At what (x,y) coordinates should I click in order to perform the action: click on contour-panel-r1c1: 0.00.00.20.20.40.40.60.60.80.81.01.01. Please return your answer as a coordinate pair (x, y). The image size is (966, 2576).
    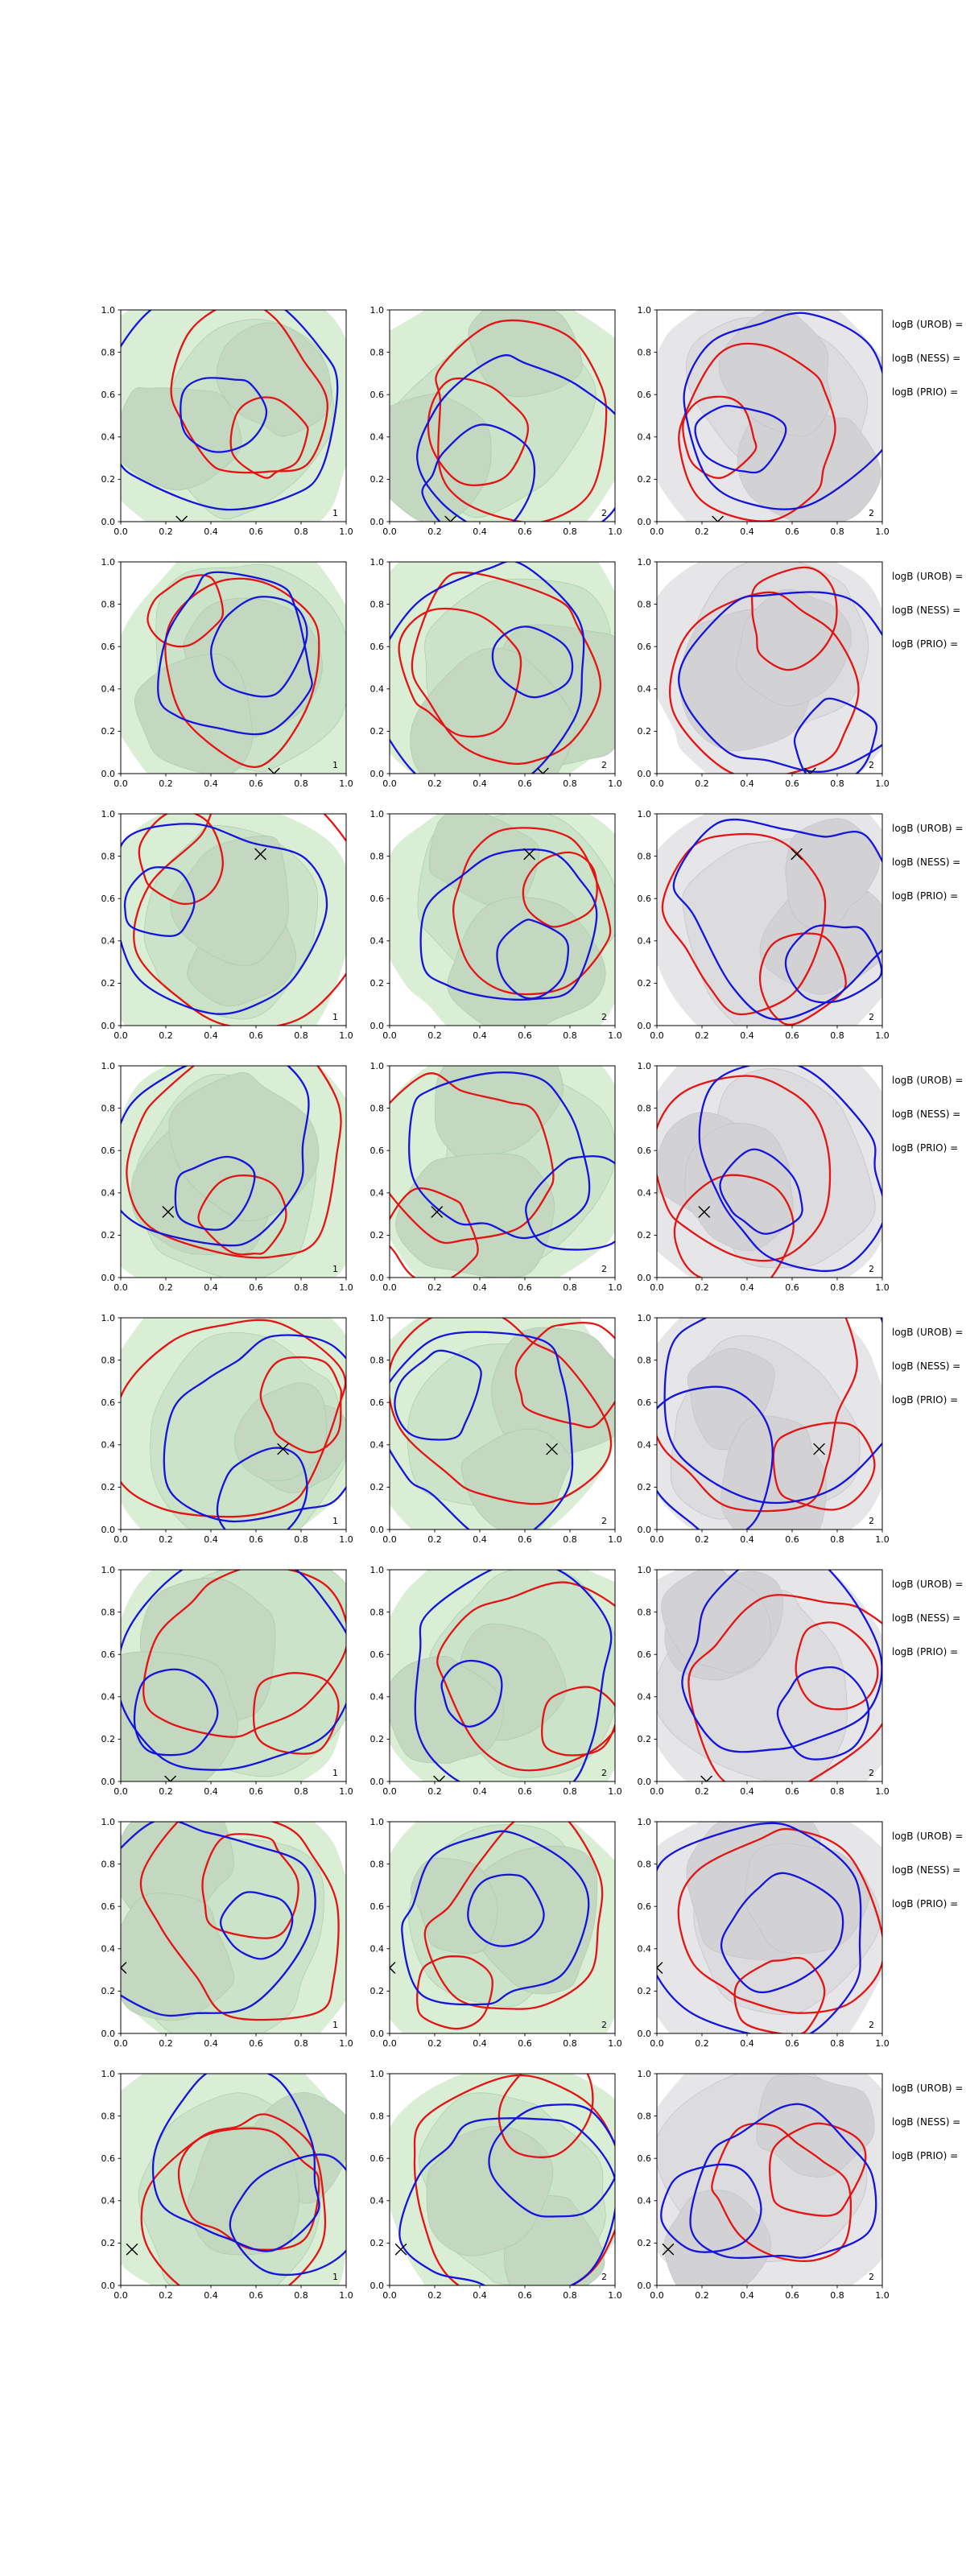
    Looking at the image, I should click on (227, 421).